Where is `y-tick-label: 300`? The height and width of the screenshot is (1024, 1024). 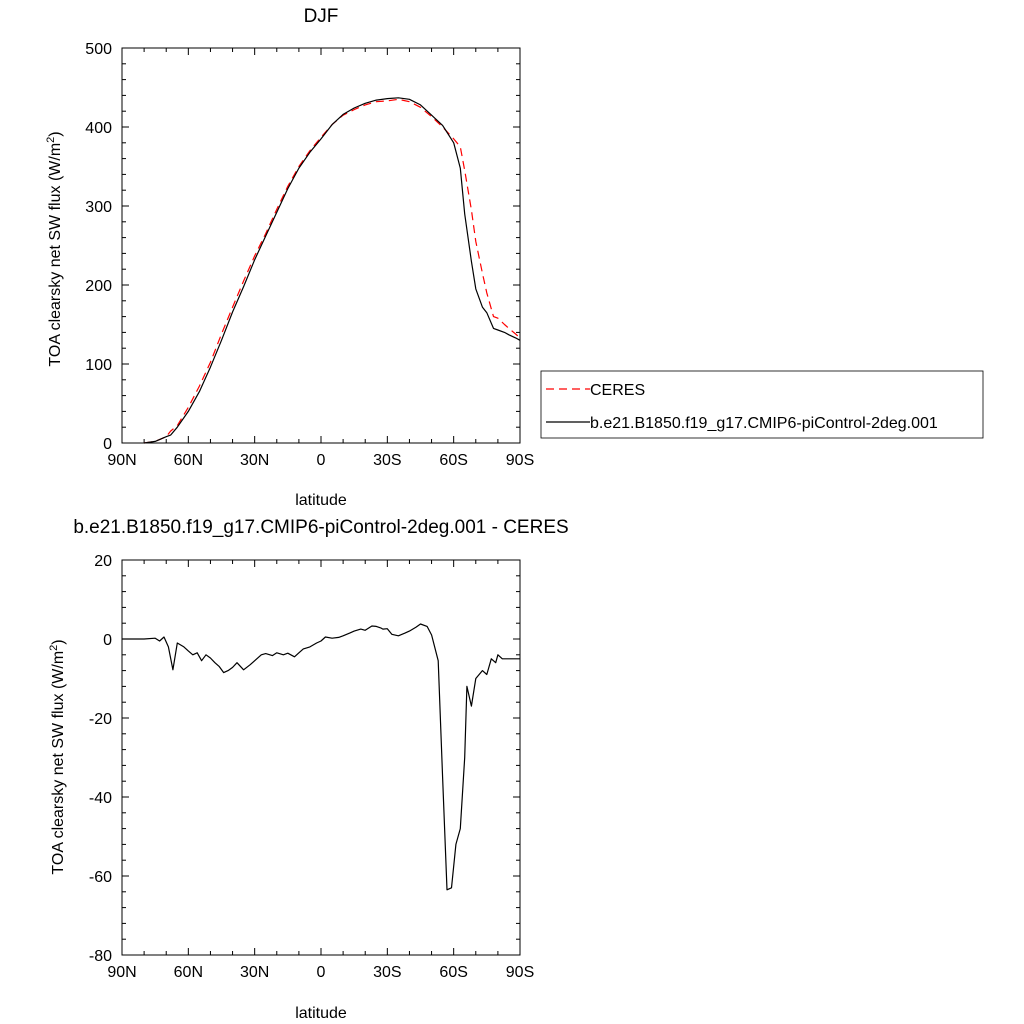 y-tick-label: 300 is located at coordinates (98, 207).